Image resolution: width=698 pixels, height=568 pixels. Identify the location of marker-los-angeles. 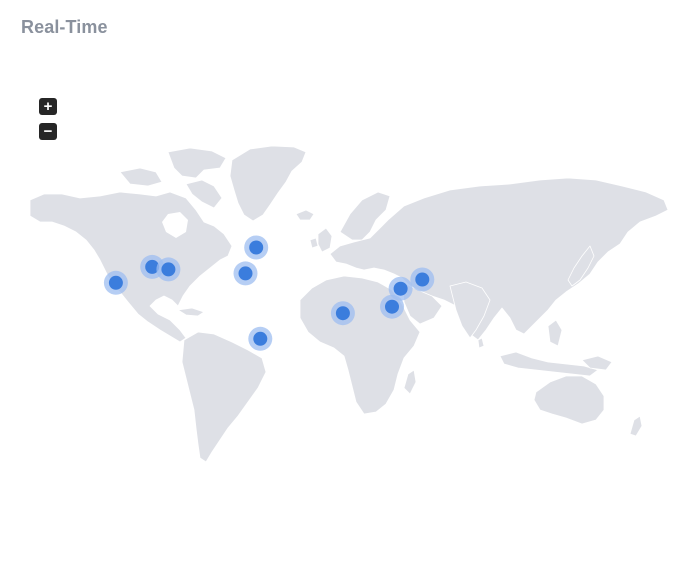
(115, 282).